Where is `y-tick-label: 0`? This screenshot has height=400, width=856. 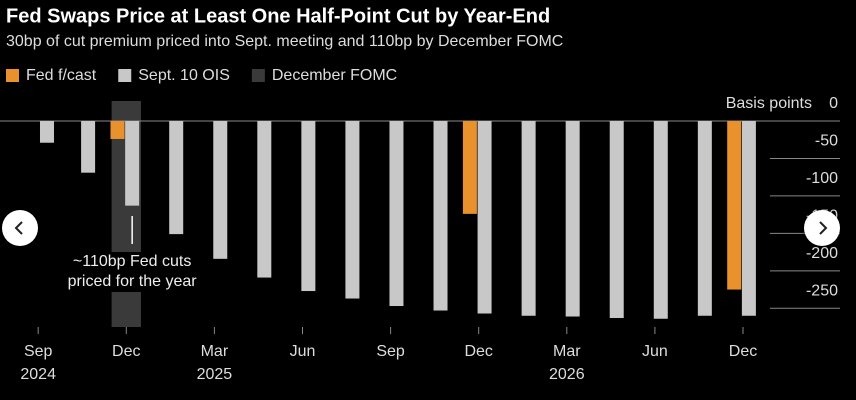 y-tick-label: 0 is located at coordinates (833, 103).